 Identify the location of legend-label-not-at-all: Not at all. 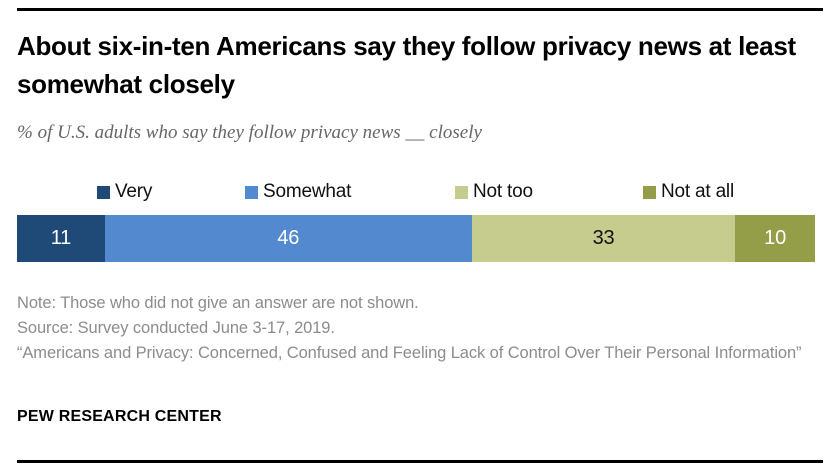
(697, 191).